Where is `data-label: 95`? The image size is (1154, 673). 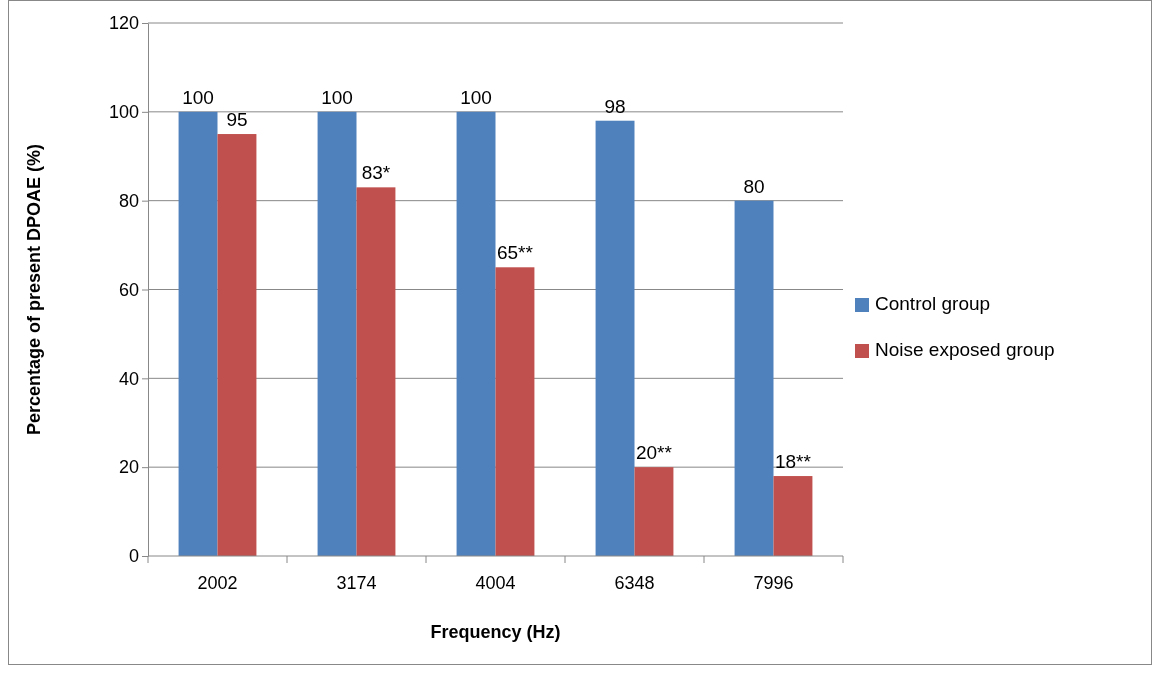 data-label: 95 is located at coordinates (237, 120).